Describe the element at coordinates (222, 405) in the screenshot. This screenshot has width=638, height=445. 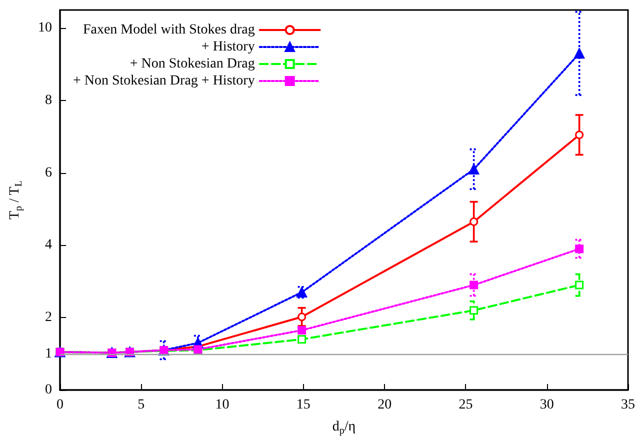
I see `x-tick-label: 10` at that location.